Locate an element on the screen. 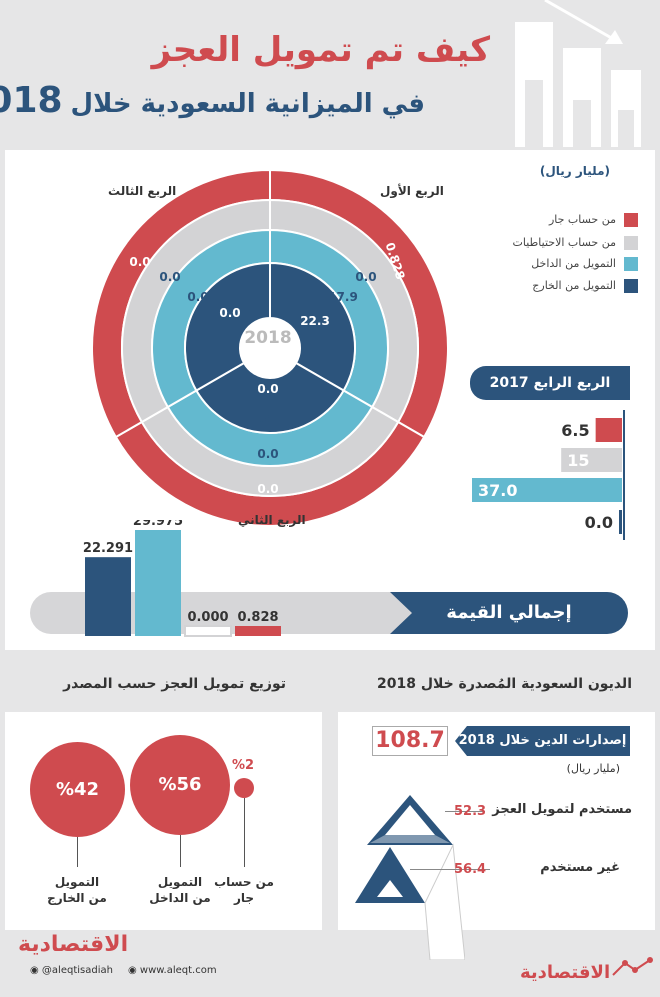 This screenshot has height=997, width=660. debt-header-year: 2018 is located at coordinates (476, 740).